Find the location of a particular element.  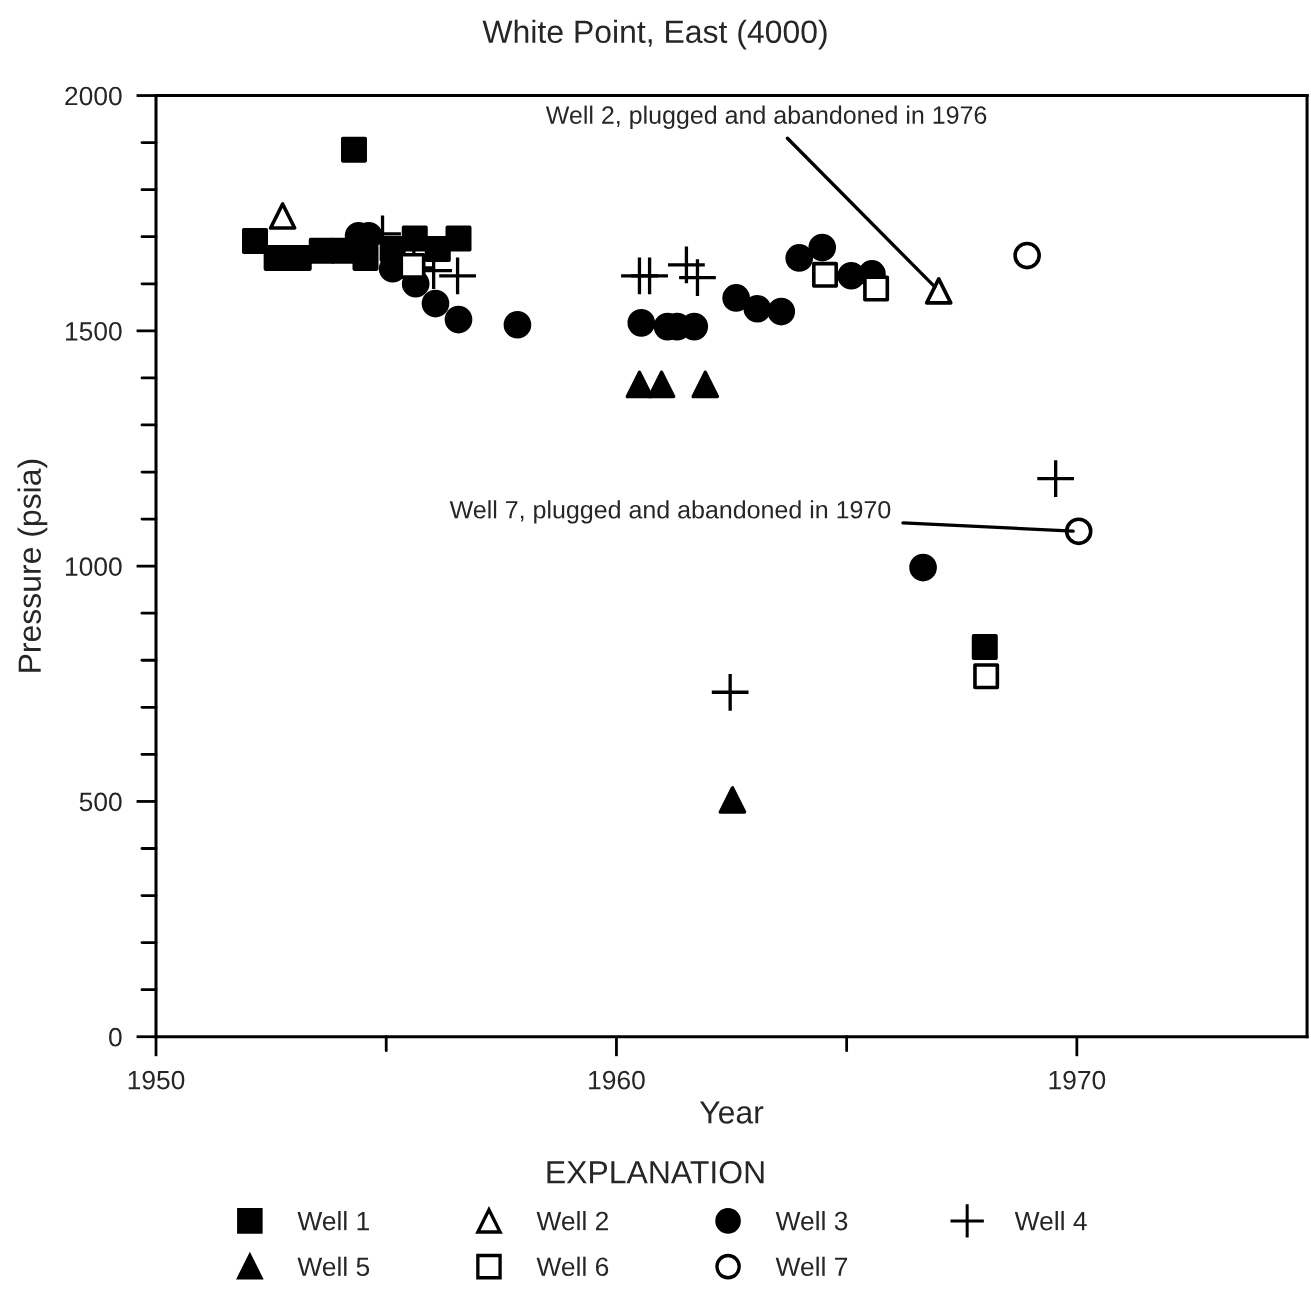

annotation: Well 2, plugged and abandoned in 1976 is located at coordinates (766, 117).